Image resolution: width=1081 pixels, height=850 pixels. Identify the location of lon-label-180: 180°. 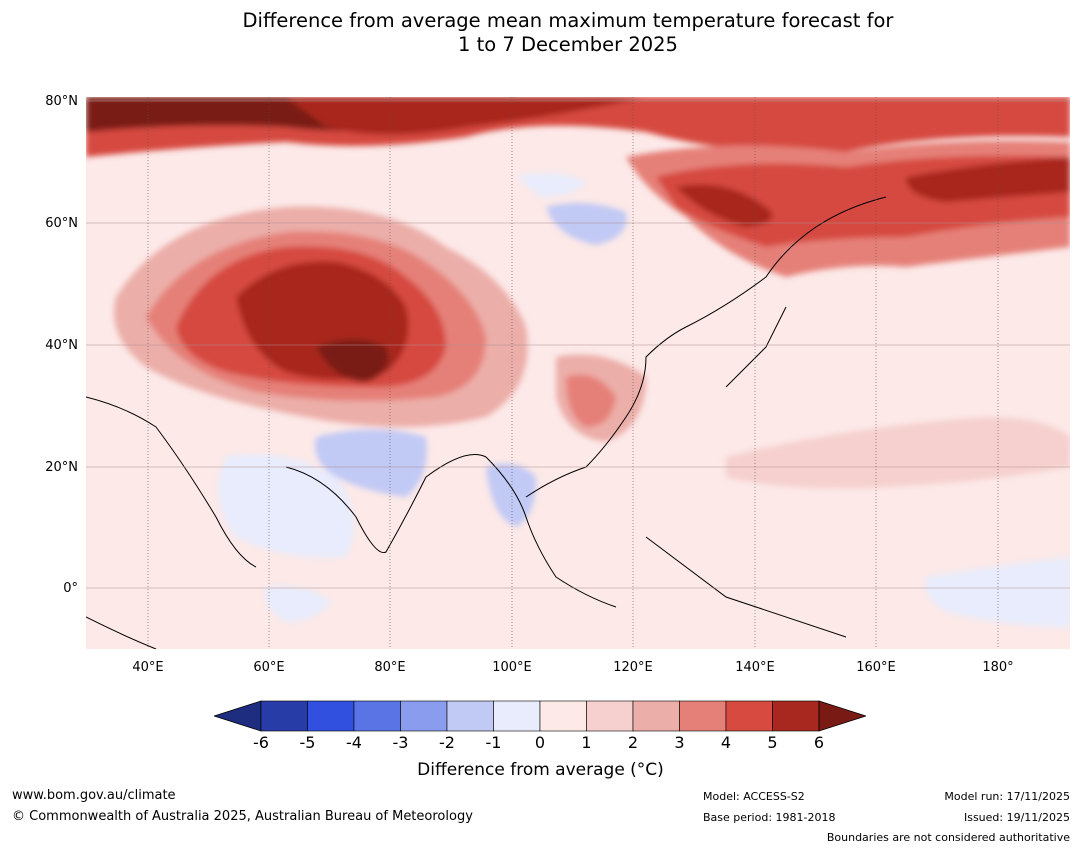
(998, 667).